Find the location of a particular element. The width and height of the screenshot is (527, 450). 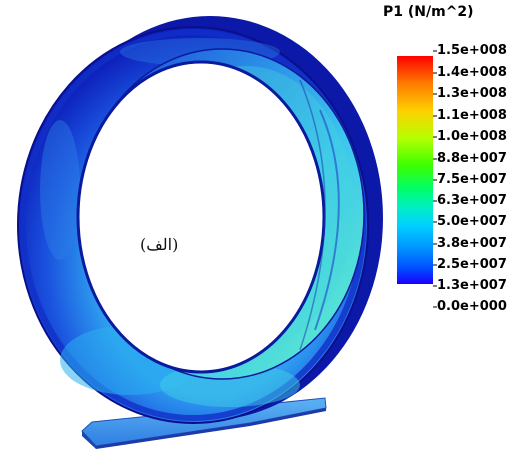

legend-label: 5.0e+007 is located at coordinates (472, 221).